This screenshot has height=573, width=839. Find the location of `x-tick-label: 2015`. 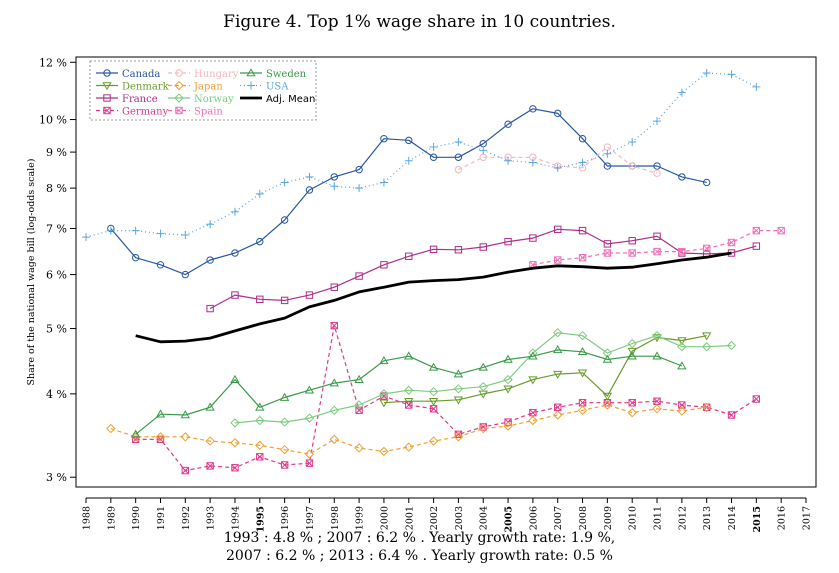

x-tick-label: 2015 is located at coordinates (757, 519).